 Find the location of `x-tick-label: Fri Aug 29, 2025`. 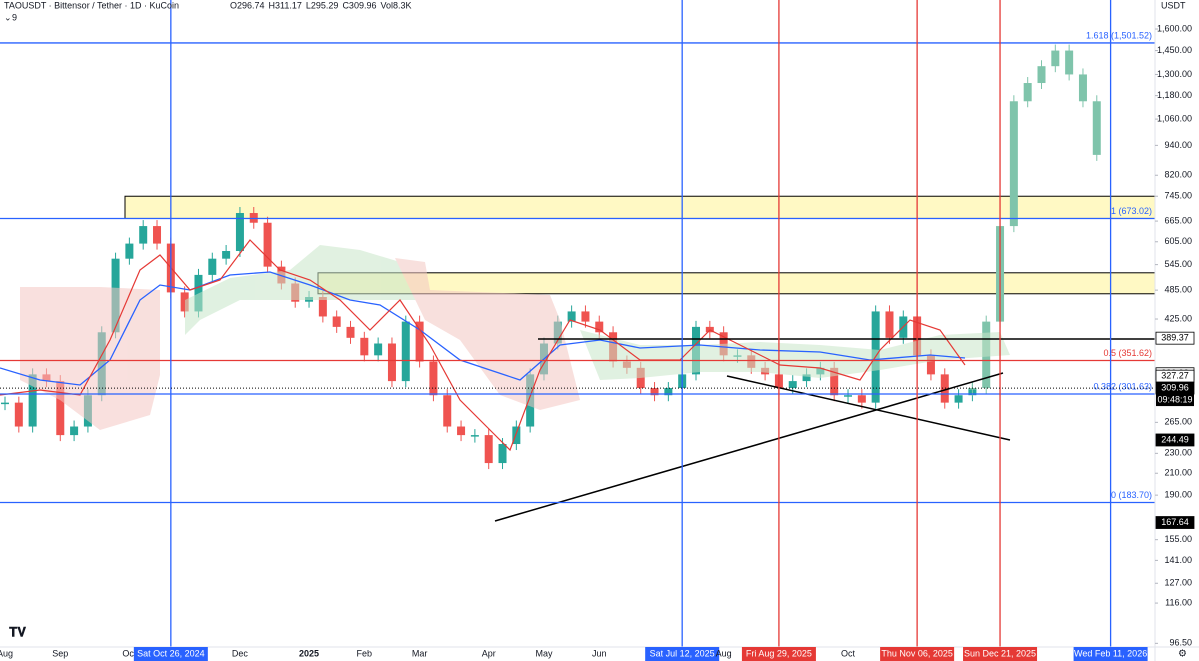

x-tick-label: Fri Aug 29, 2025 is located at coordinates (779, 653).